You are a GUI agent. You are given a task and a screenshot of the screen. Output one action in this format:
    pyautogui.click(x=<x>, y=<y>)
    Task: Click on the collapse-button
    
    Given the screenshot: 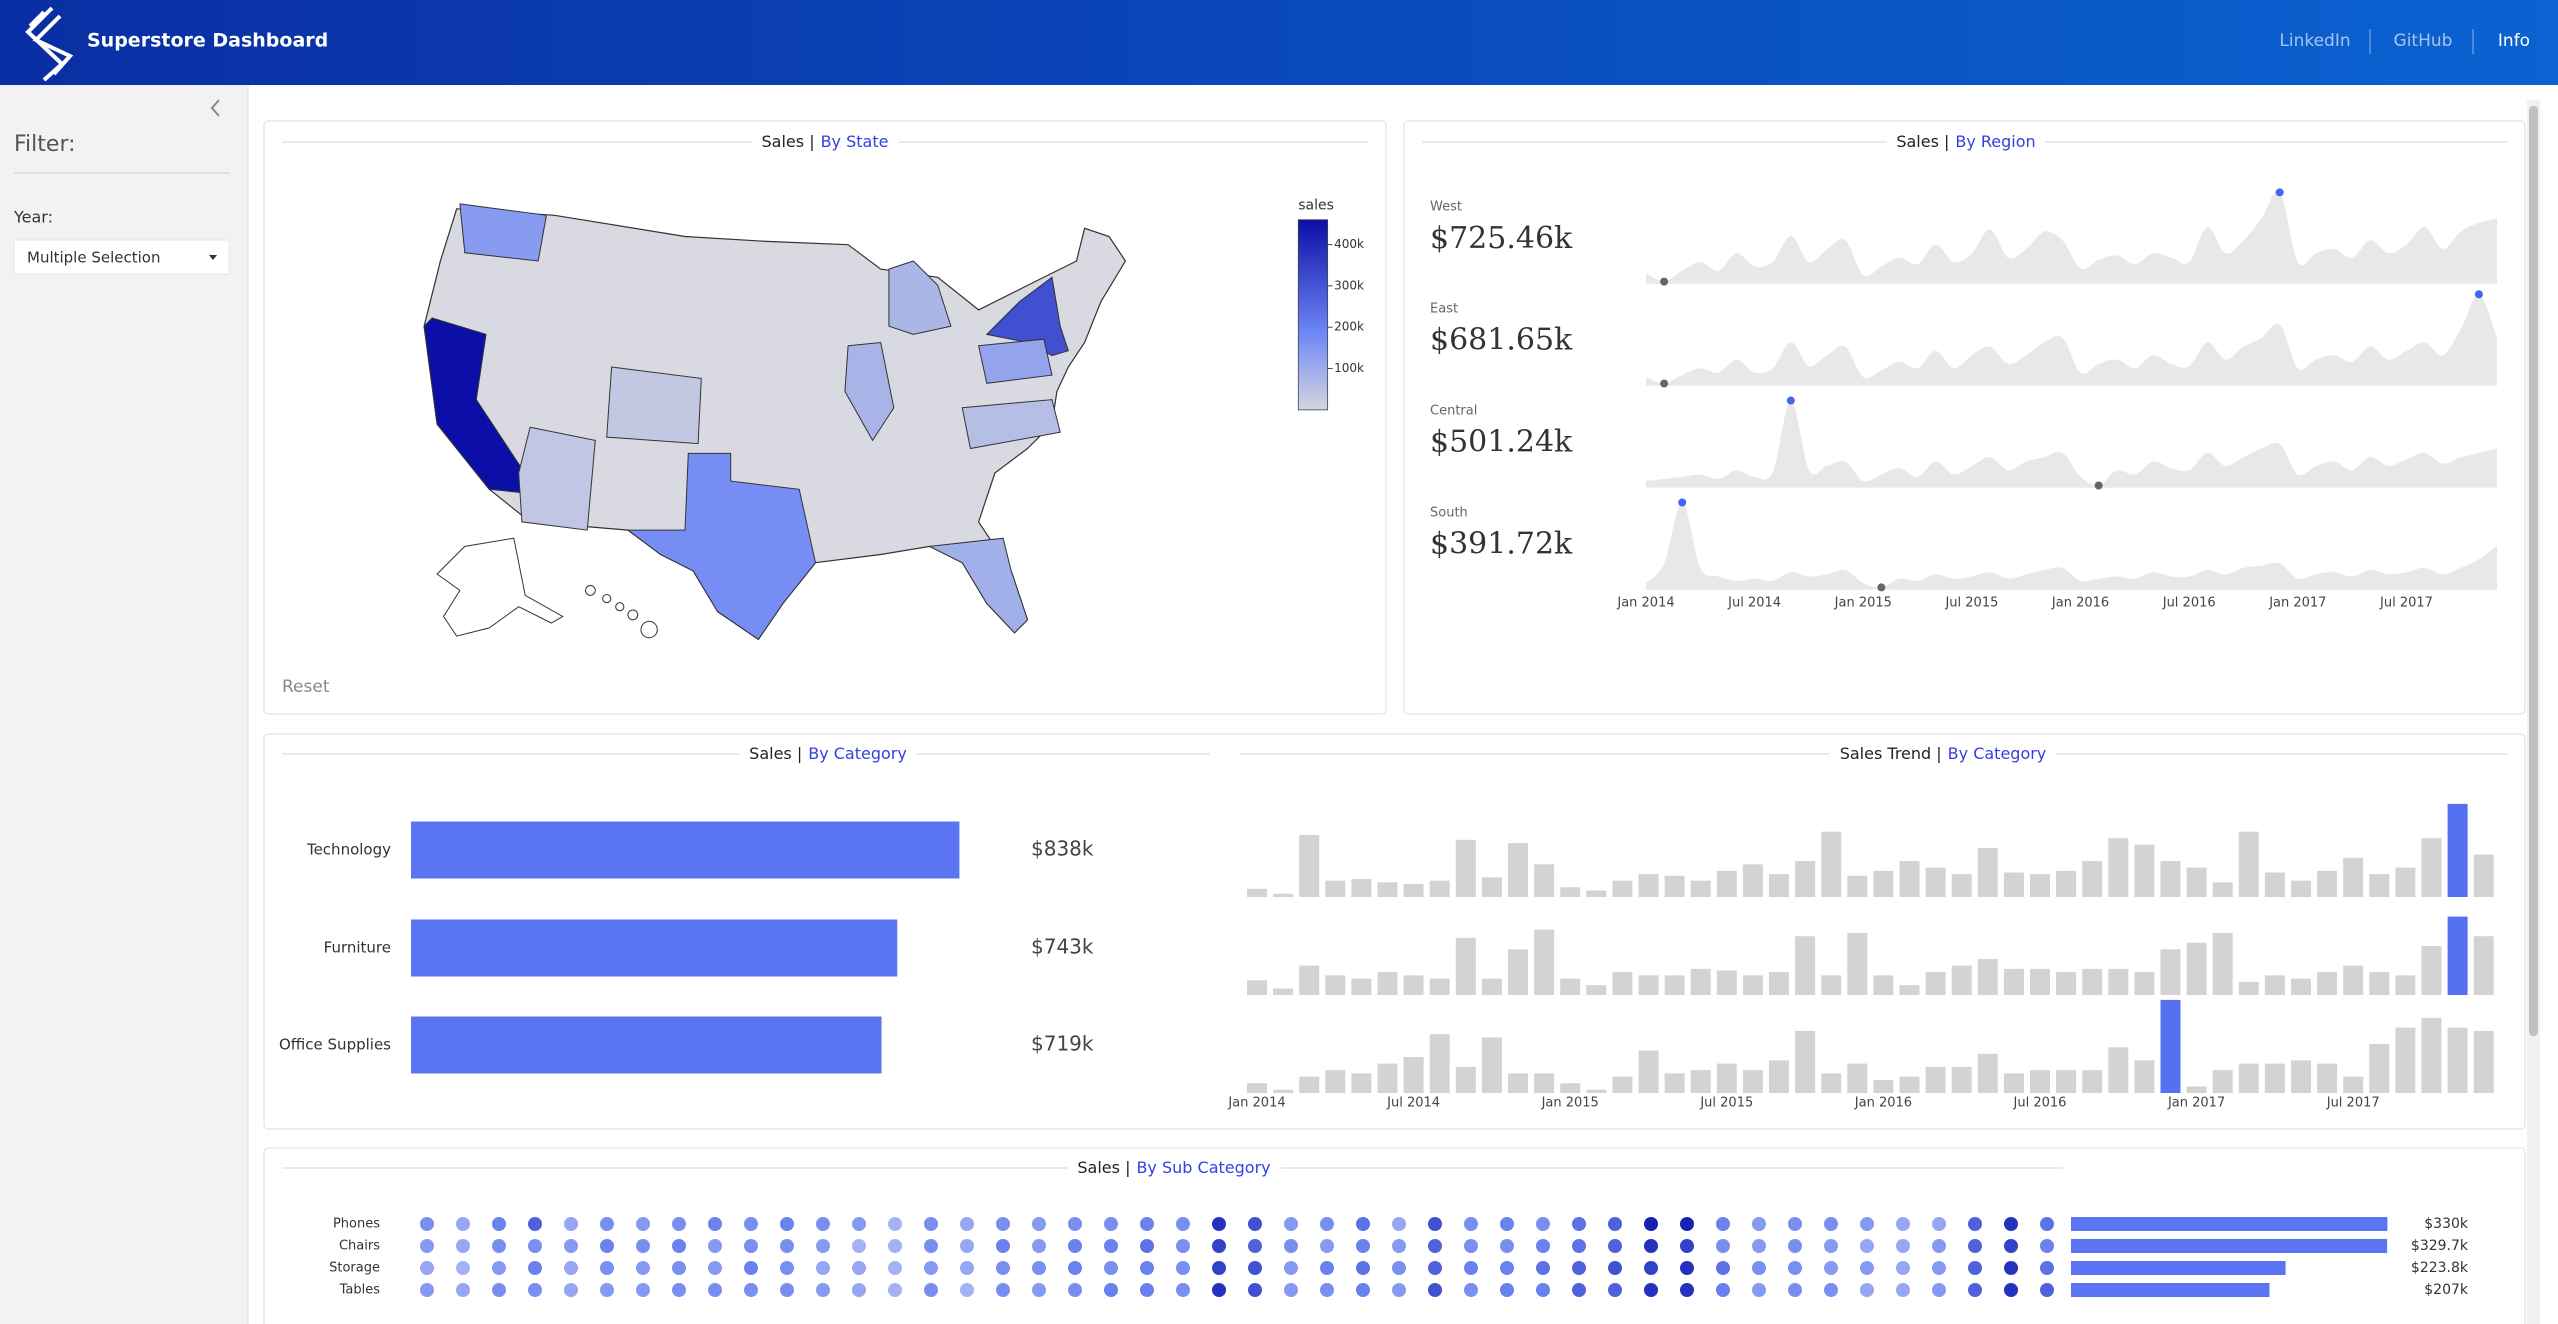 What is the action you would take?
    pyautogui.click(x=215, y=108)
    